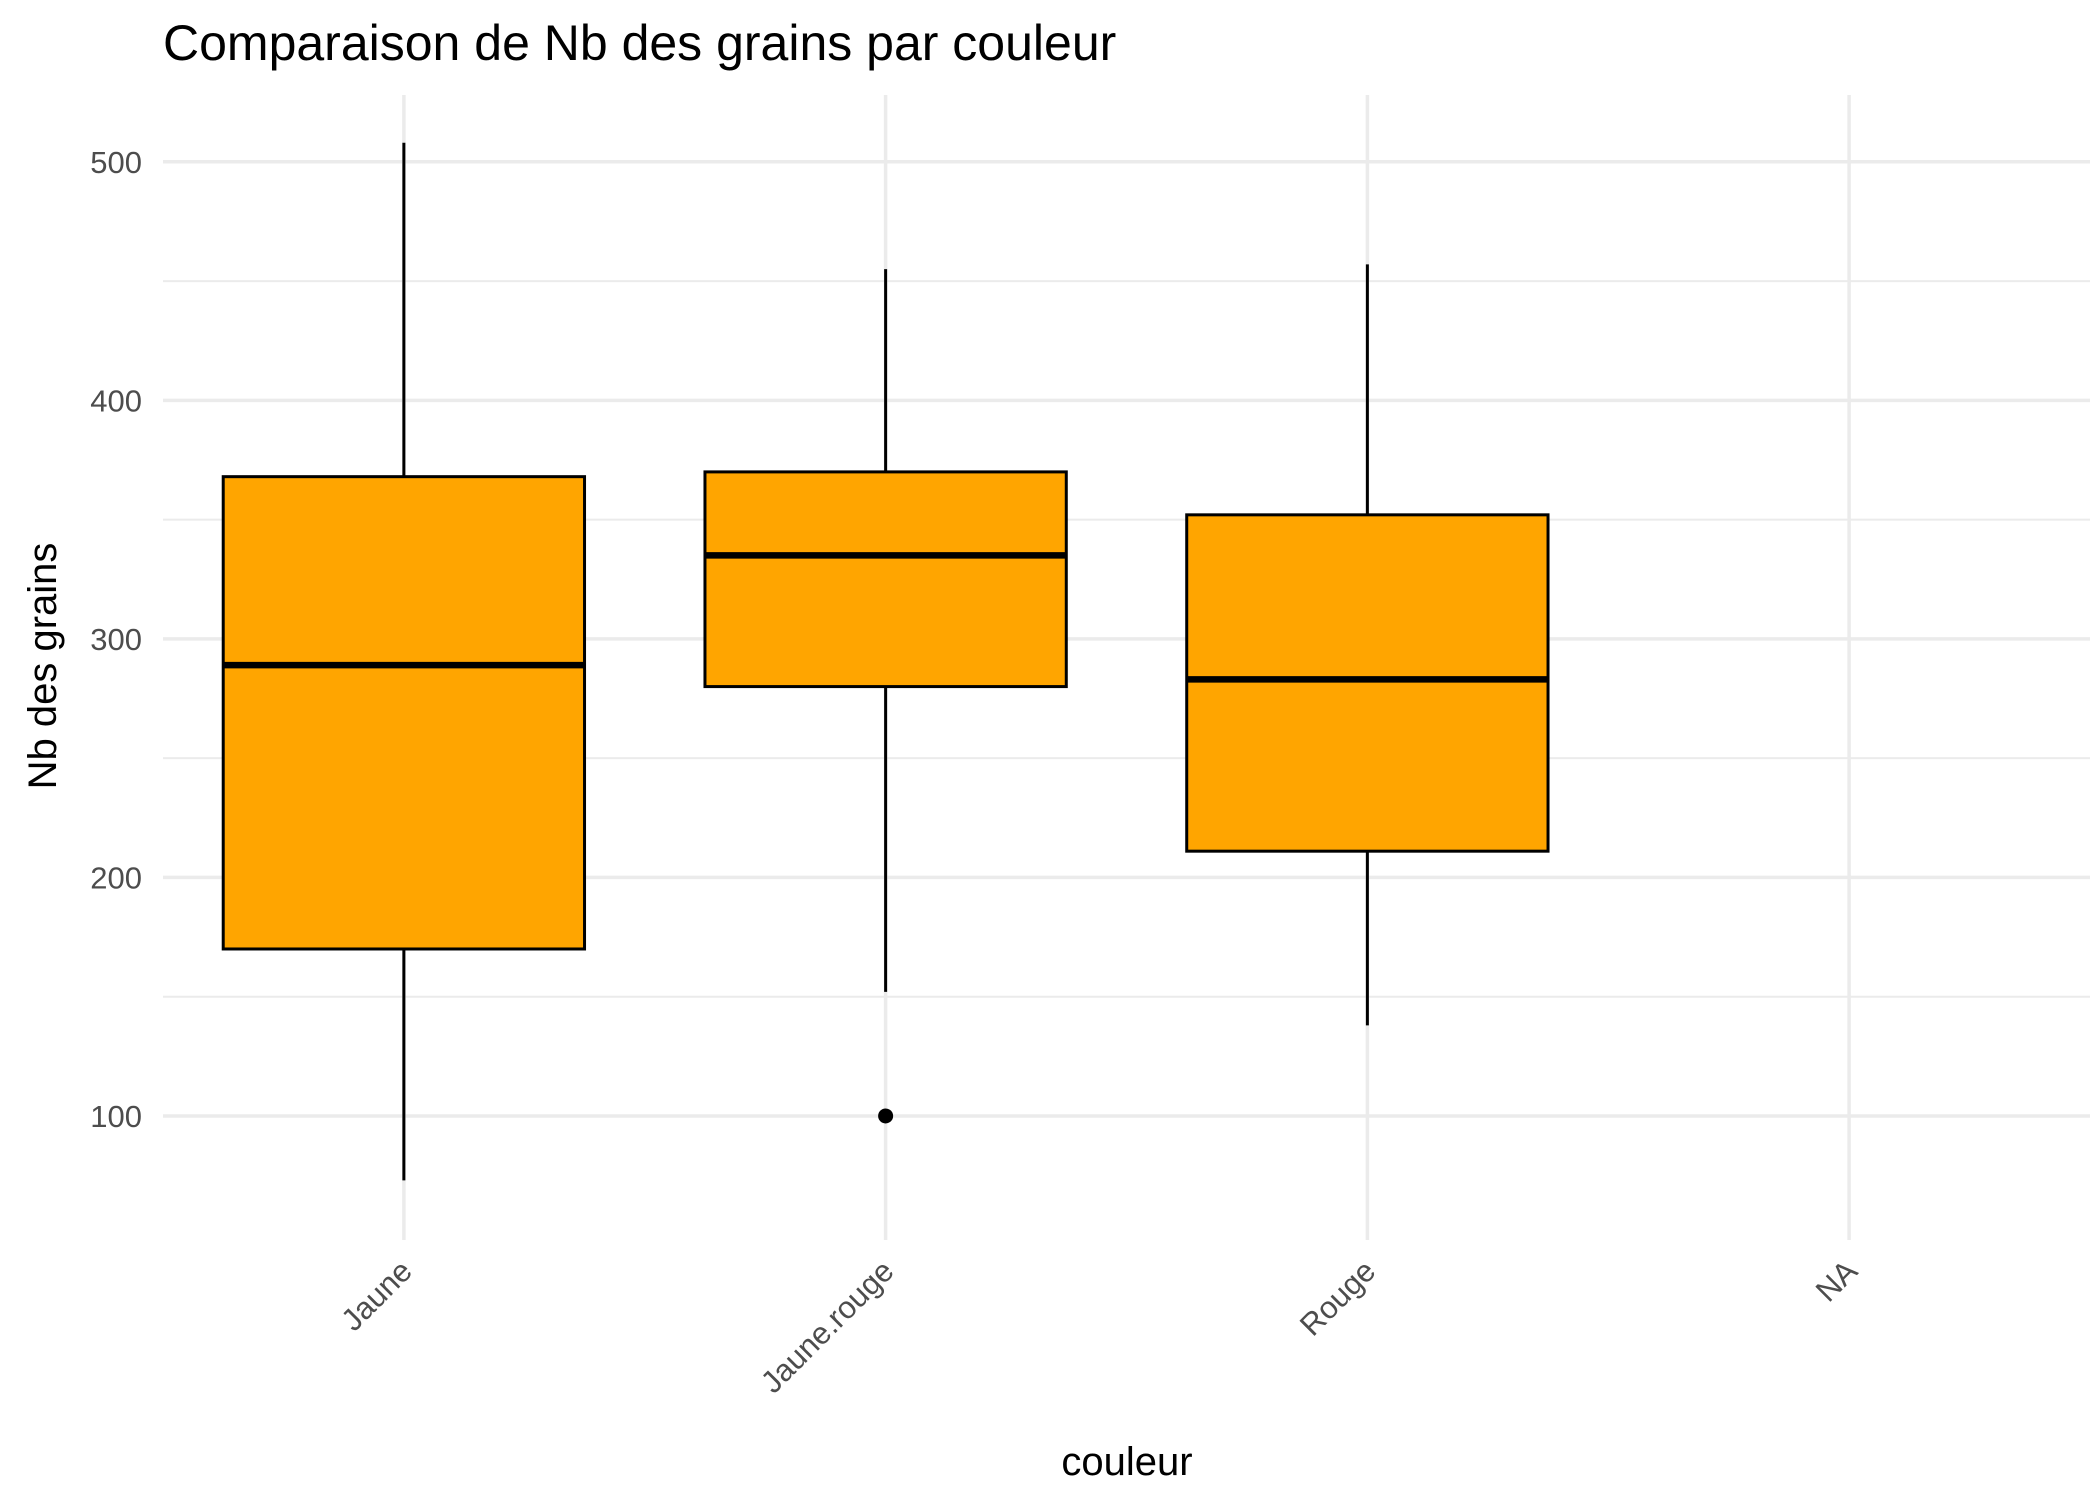 The width and height of the screenshot is (2100, 1500). What do you see at coordinates (1337, 1297) in the screenshot?
I see `x-tick-label: Rouge` at bounding box center [1337, 1297].